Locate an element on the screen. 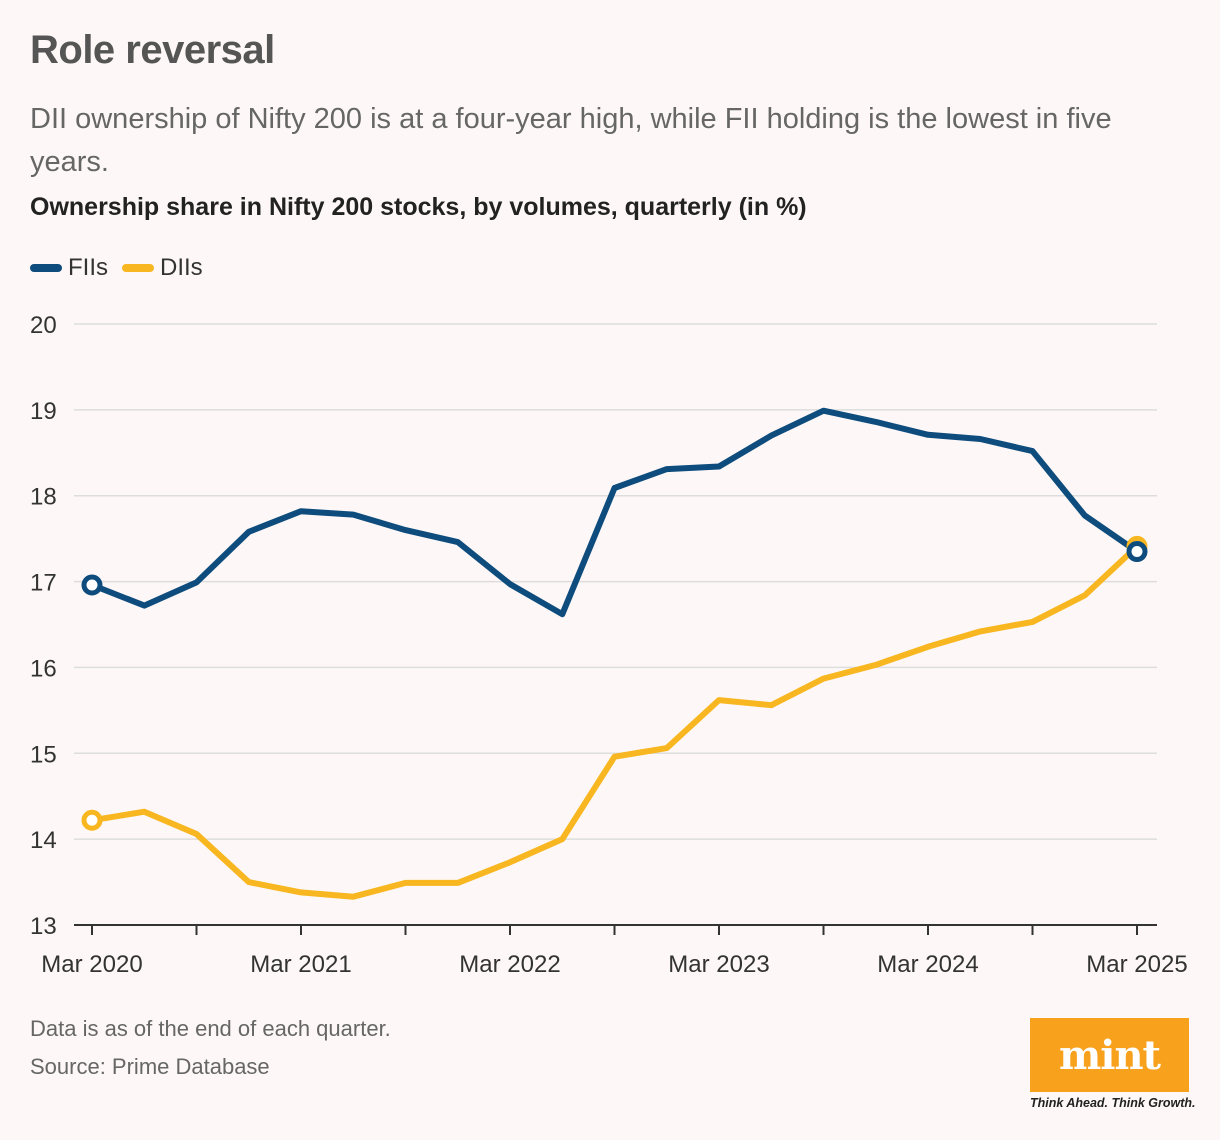 This screenshot has height=1140, width=1220. y-tick-label-20: 20 is located at coordinates (43, 325).